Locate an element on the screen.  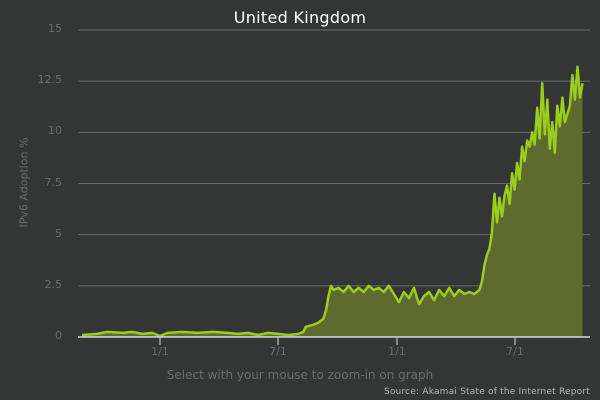
chart-title: United Kingdom is located at coordinates (300, 17).